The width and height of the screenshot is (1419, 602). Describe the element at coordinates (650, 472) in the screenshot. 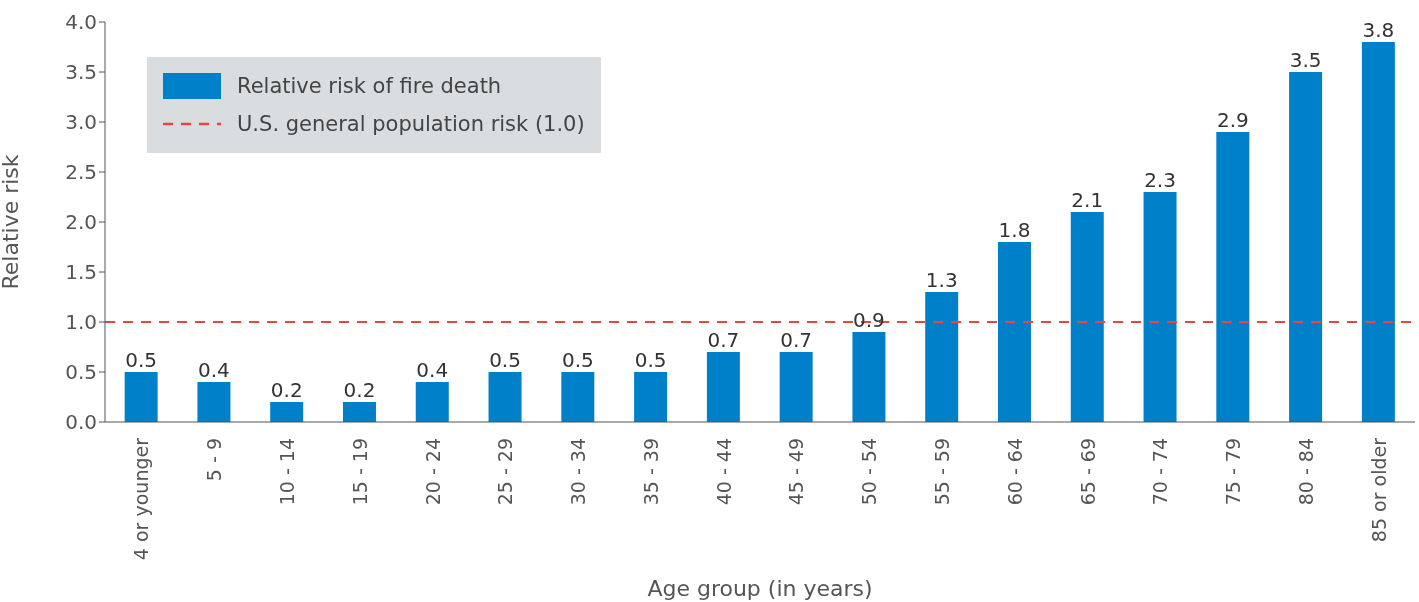

I see `x-tick-label: 35 - 39` at that location.